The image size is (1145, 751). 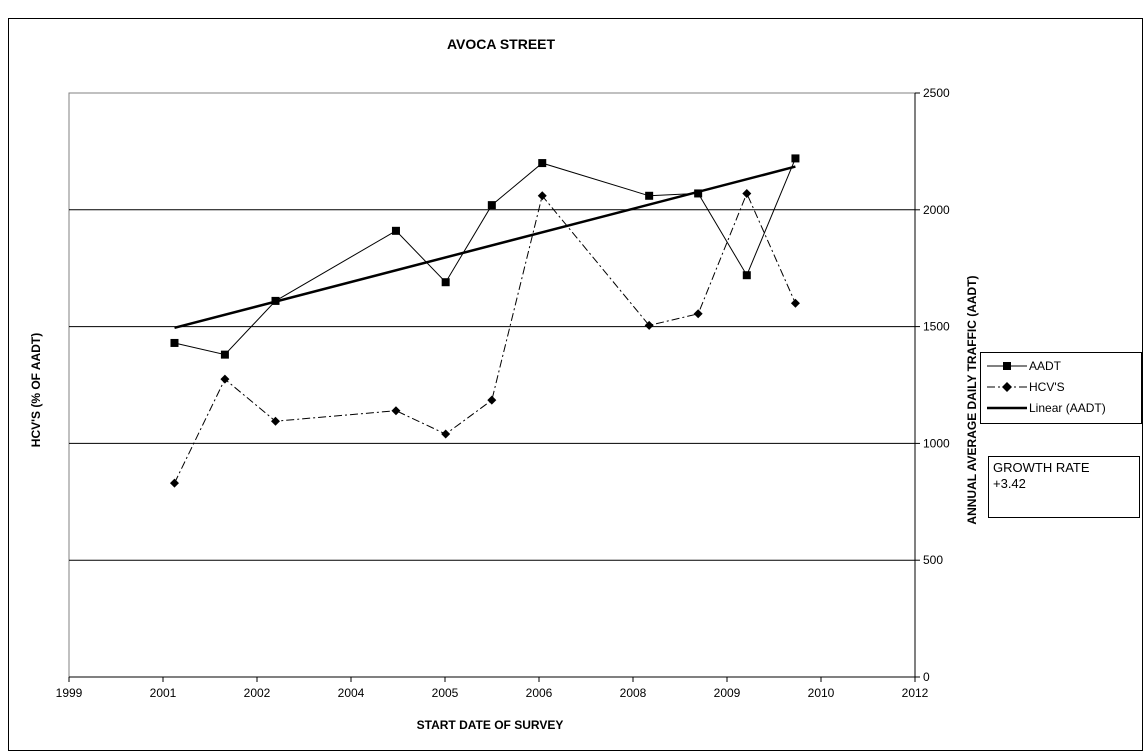 What do you see at coordinates (501, 44) in the screenshot?
I see `chart-title: AVOCA STREET` at bounding box center [501, 44].